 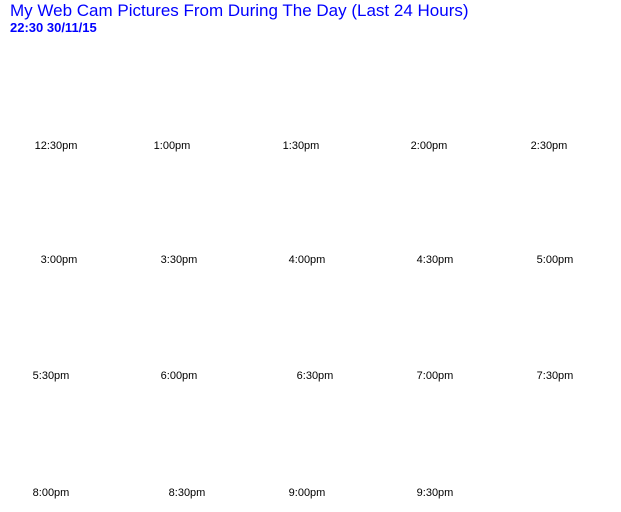 I want to click on picture-caption: 3:30pm, so click(x=179, y=260).